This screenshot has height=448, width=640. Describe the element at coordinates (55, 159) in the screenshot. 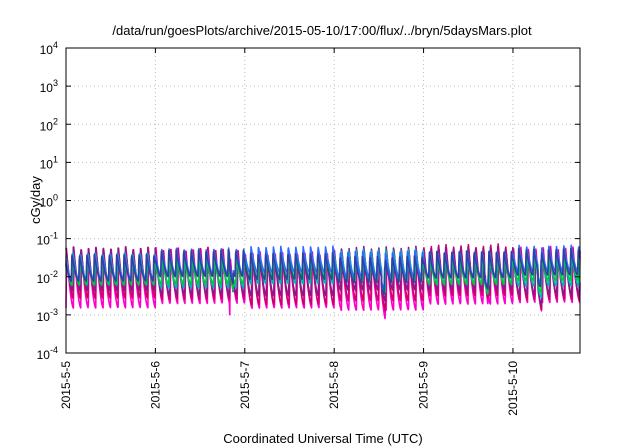

I see `y-tick-exponent: 1` at that location.